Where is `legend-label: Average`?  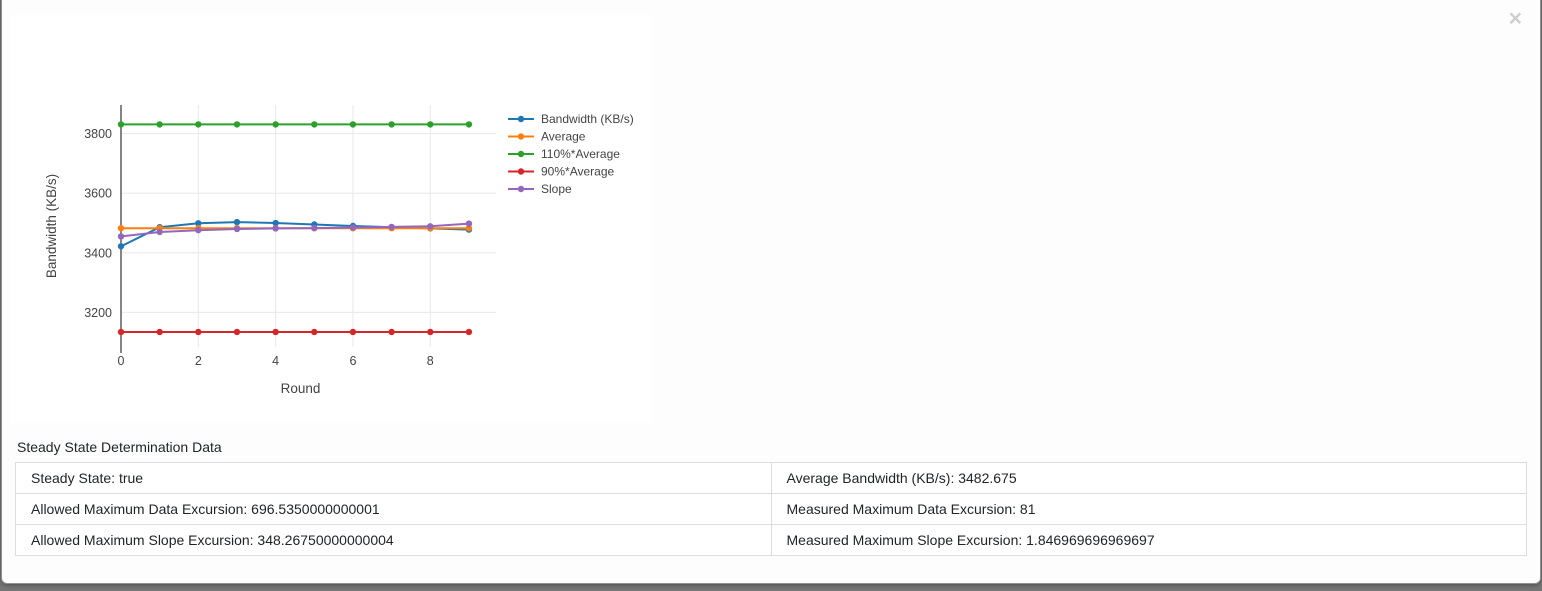
legend-label: Average is located at coordinates (563, 137).